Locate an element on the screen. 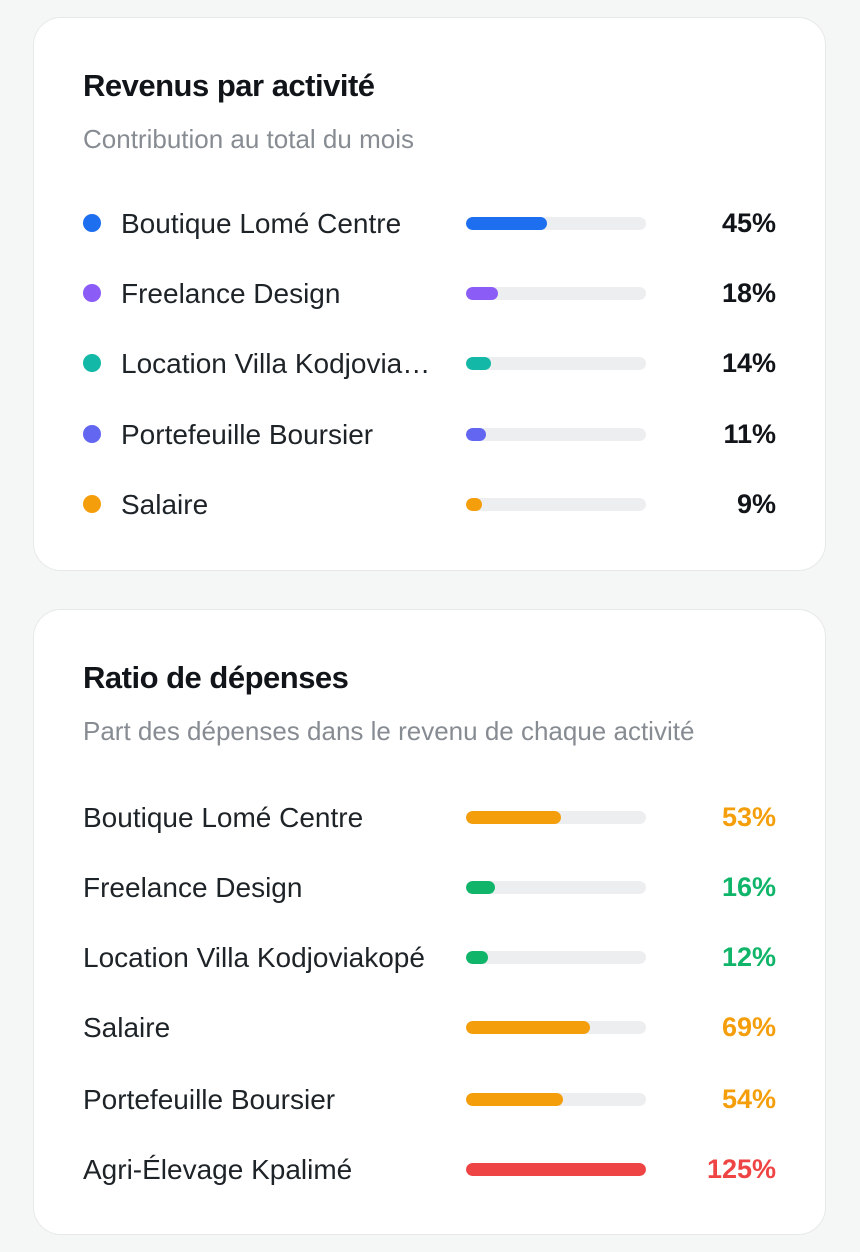 Image resolution: width=860 pixels, height=1252 pixels. activity-row: Portefeuille Boursier 11% is located at coordinates (429, 434).